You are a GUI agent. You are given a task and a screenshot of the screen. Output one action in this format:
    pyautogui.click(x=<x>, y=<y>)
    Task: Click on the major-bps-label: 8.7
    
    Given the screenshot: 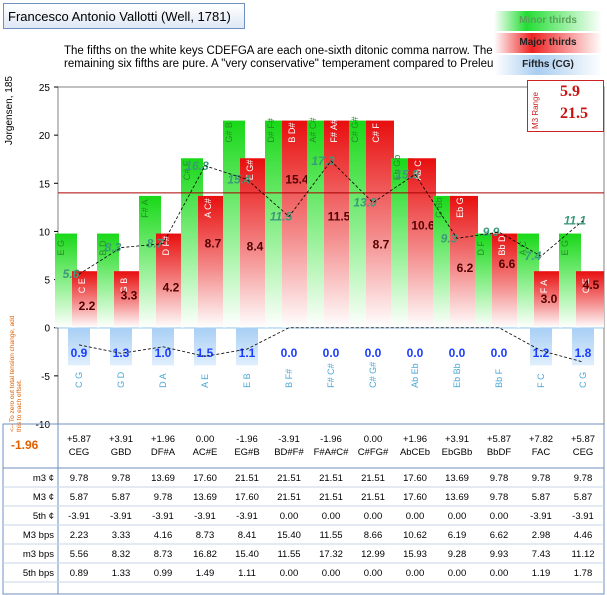 What is the action you would take?
    pyautogui.click(x=381, y=244)
    